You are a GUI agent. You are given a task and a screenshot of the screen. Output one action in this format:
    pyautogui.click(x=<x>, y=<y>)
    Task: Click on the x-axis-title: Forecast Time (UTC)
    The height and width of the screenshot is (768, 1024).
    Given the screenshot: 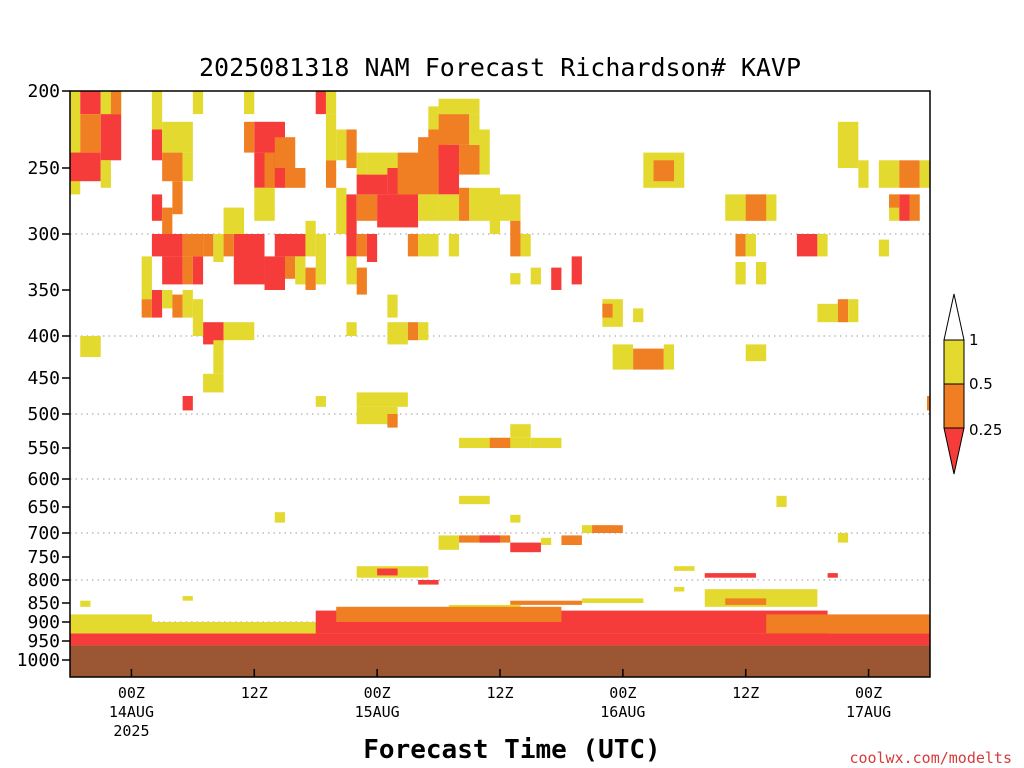 What is the action you would take?
    pyautogui.click(x=511, y=750)
    